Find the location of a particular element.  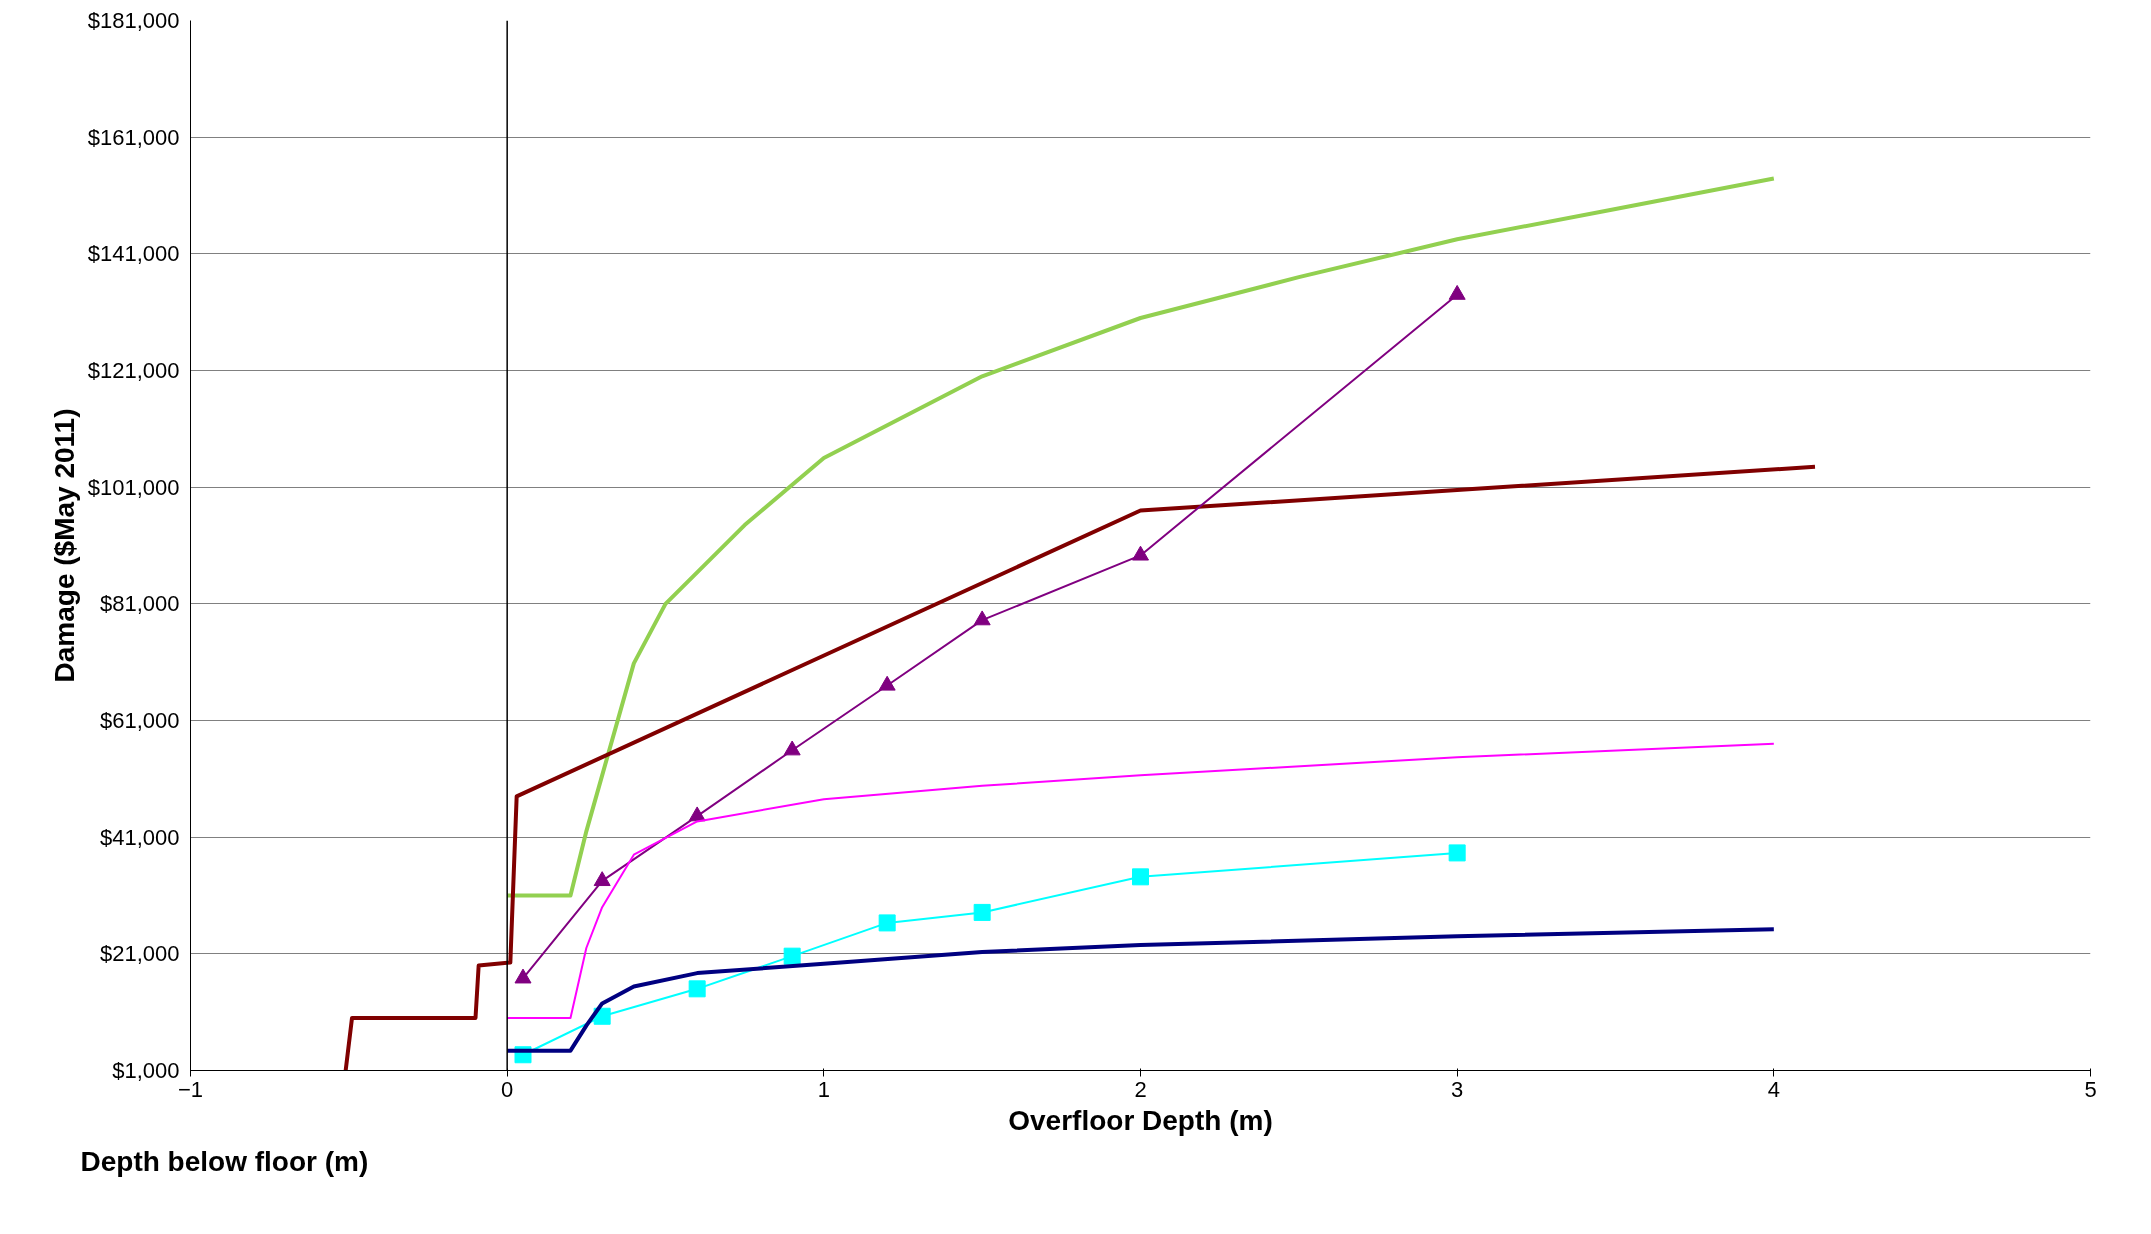

x-tick-label: 0 is located at coordinates (507, 1089).